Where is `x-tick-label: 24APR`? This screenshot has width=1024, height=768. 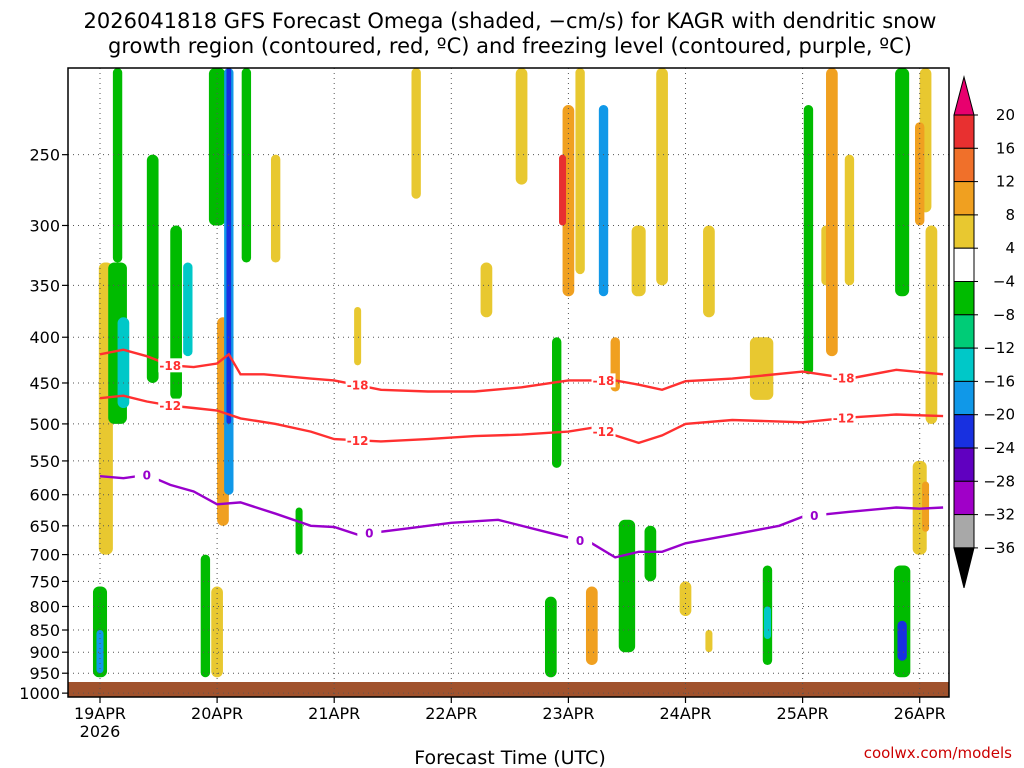 x-tick-label: 24APR is located at coordinates (685, 713).